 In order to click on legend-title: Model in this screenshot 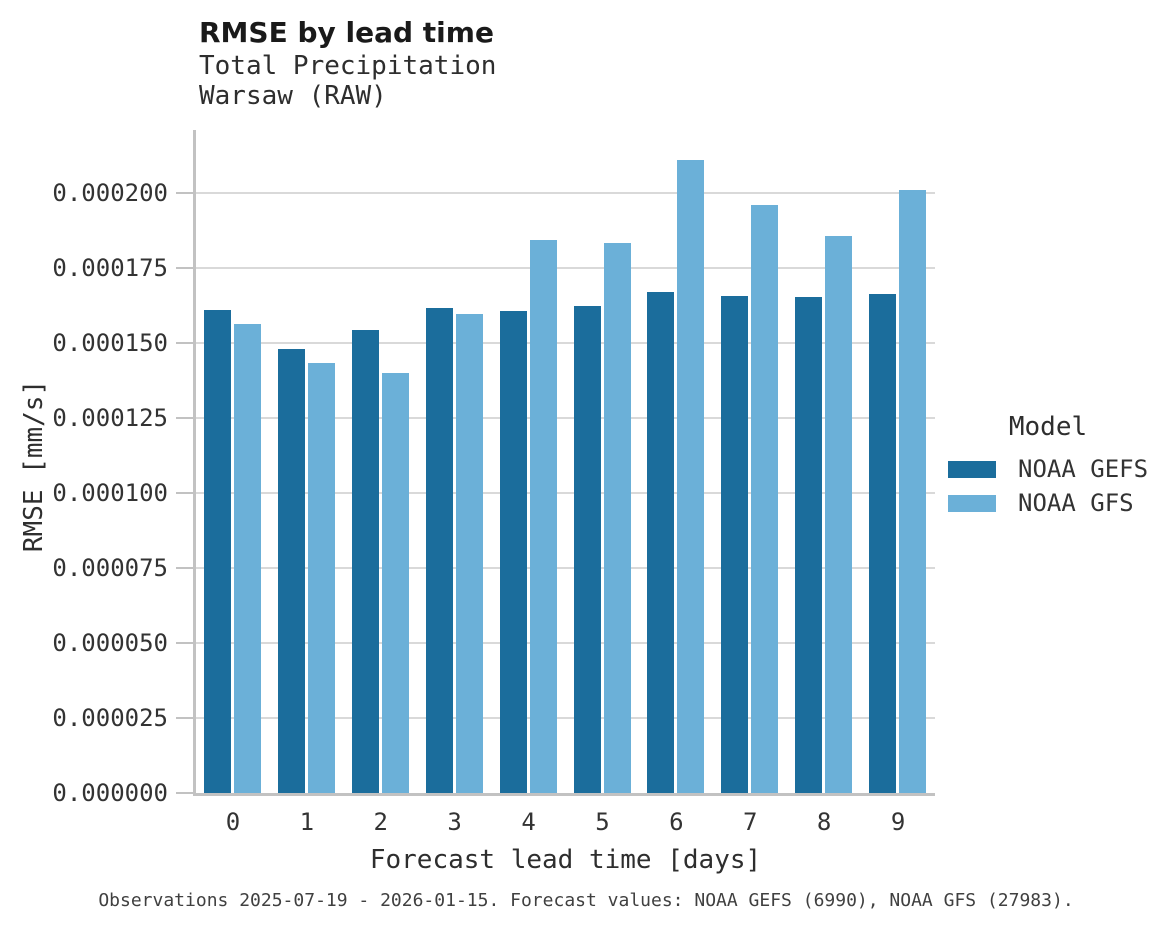, I will do `click(1048, 427)`.